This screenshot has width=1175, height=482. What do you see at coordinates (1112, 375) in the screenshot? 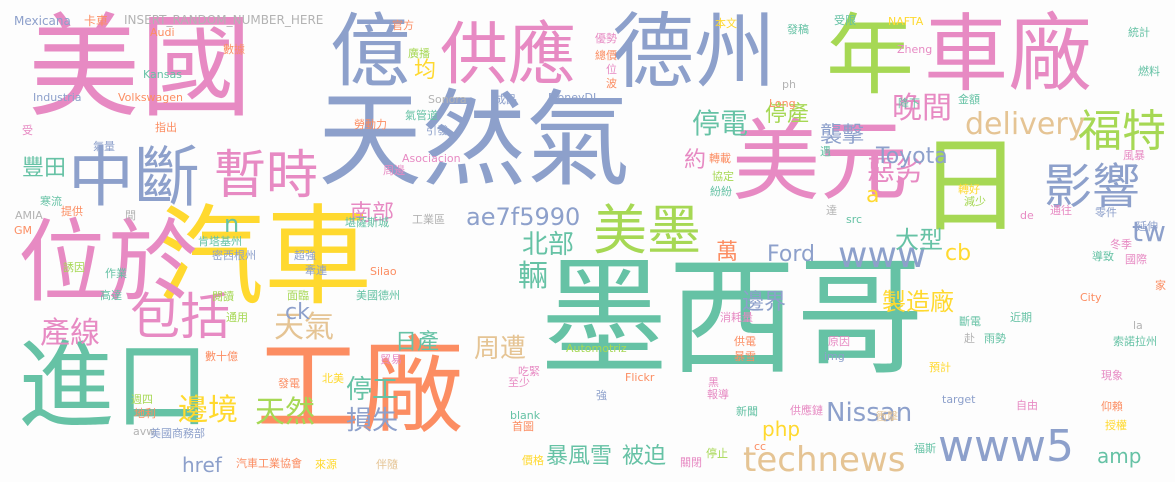
I see `word-phenomenon: 現象` at bounding box center [1112, 375].